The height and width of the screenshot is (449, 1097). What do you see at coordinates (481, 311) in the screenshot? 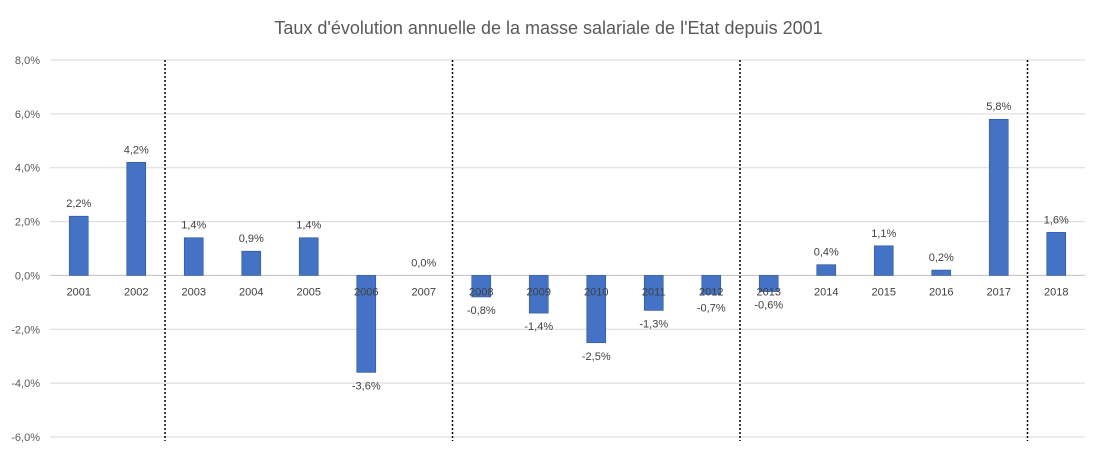
I see `data-label: -0,8%` at bounding box center [481, 311].